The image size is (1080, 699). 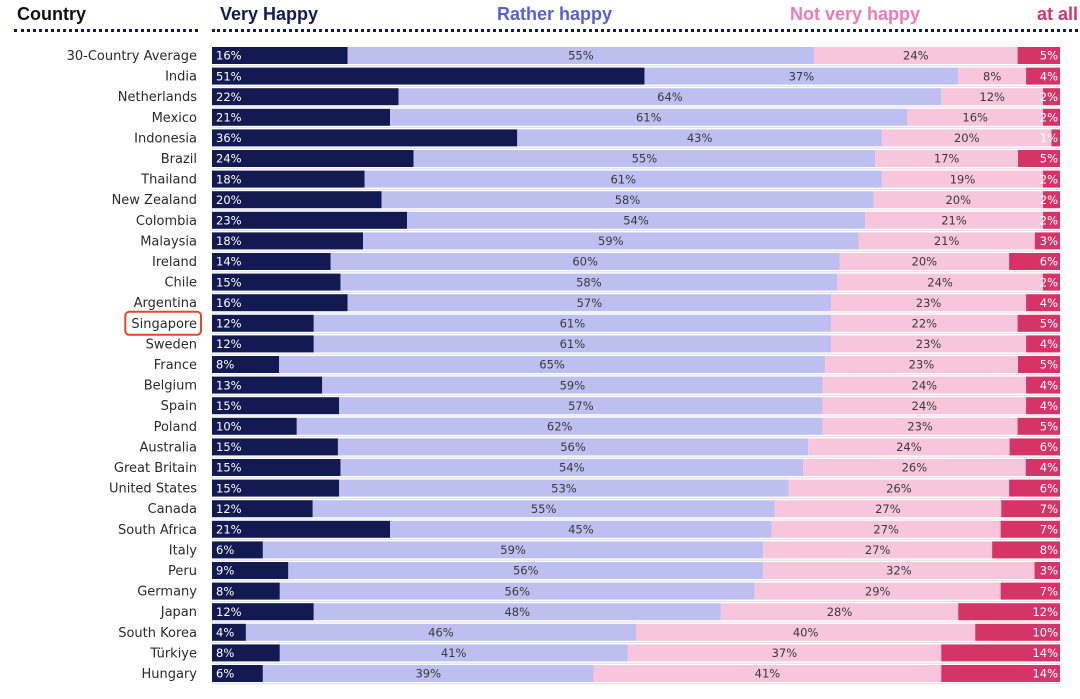 What do you see at coordinates (1049, 488) in the screenshot?
I see `value-label-not-at-all: 6%` at bounding box center [1049, 488].